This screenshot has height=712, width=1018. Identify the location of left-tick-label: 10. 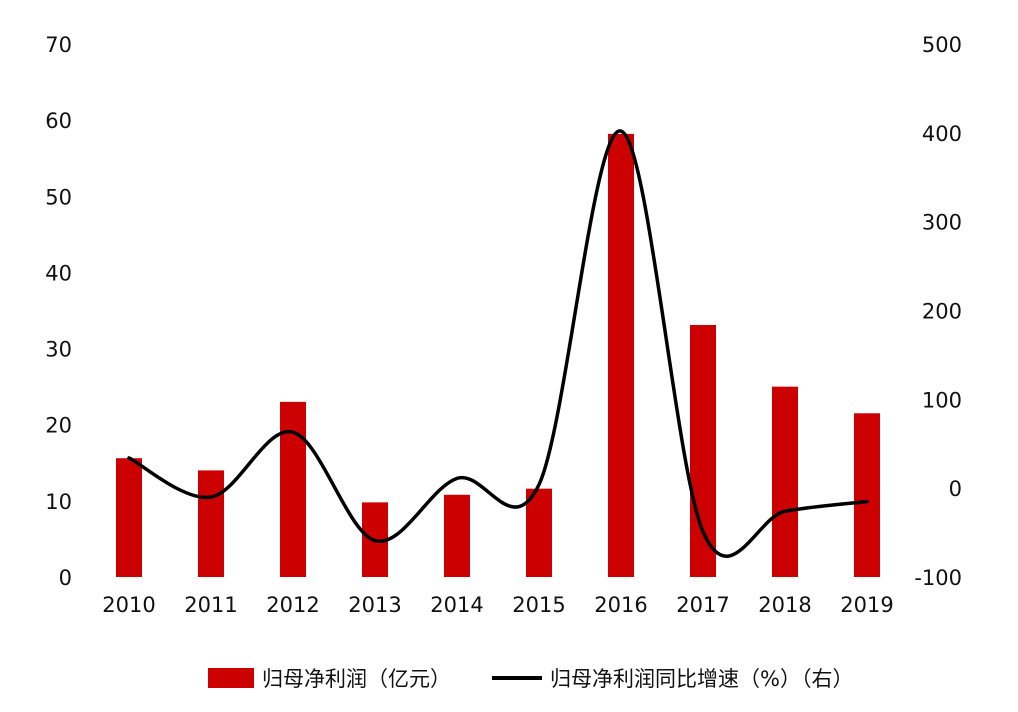
(58, 502).